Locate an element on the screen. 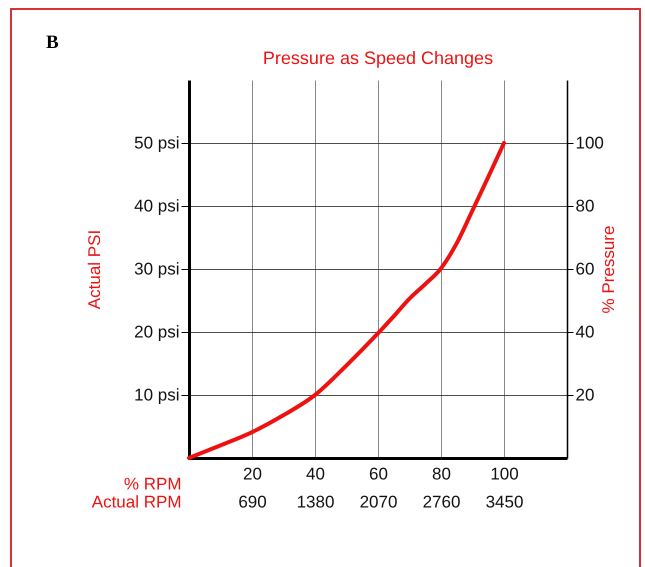 The width and height of the screenshot is (645, 567). chart-title: Pressure as Speed Changes is located at coordinates (378, 58).